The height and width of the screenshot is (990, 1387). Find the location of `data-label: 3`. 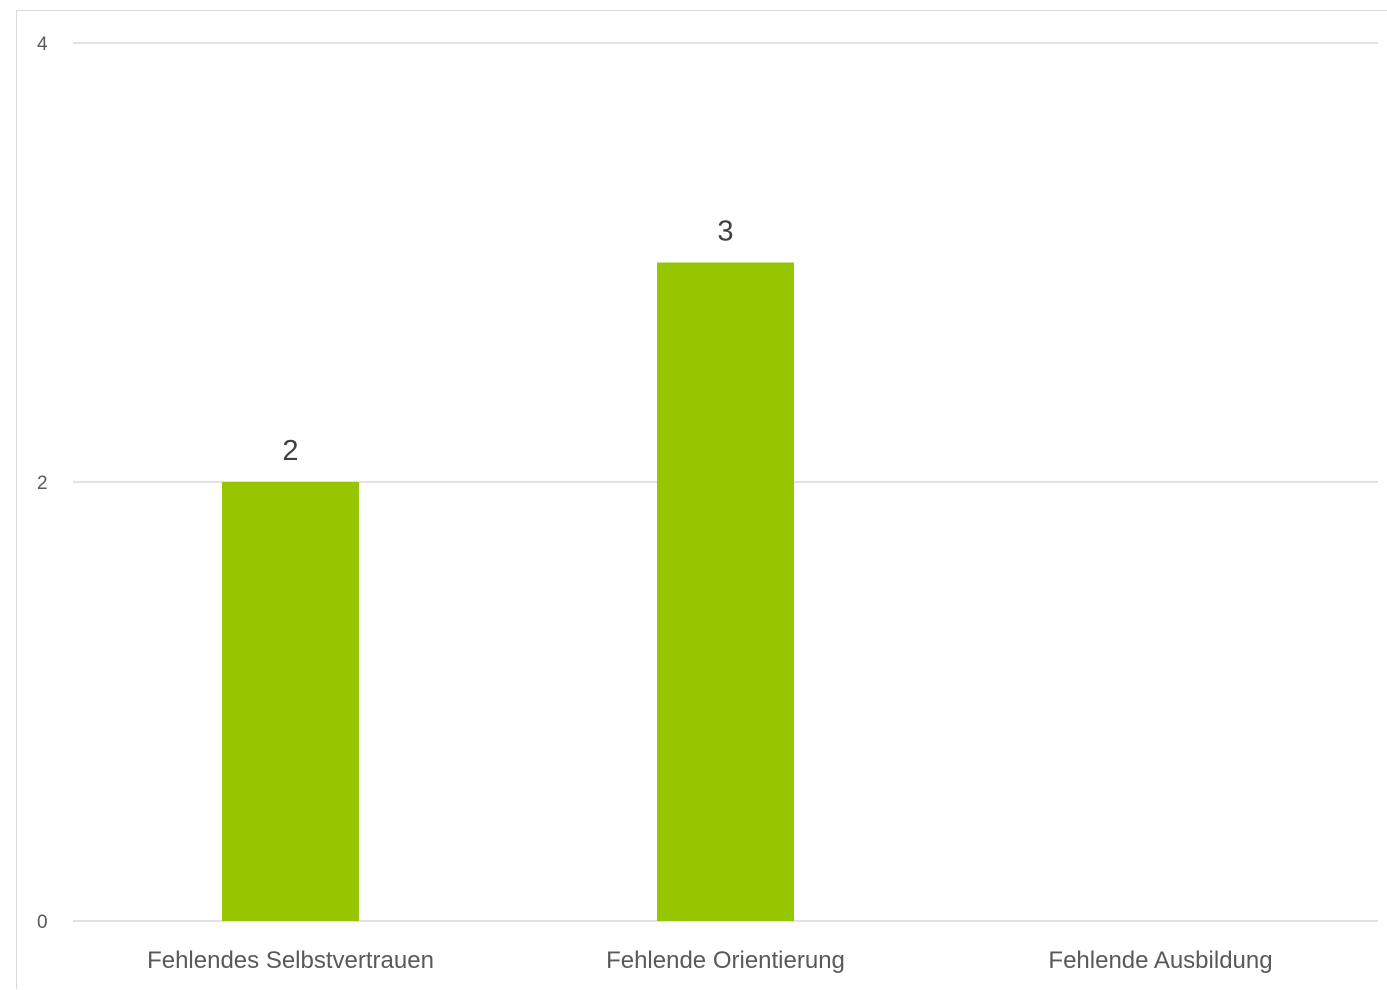

data-label: 3 is located at coordinates (725, 232).